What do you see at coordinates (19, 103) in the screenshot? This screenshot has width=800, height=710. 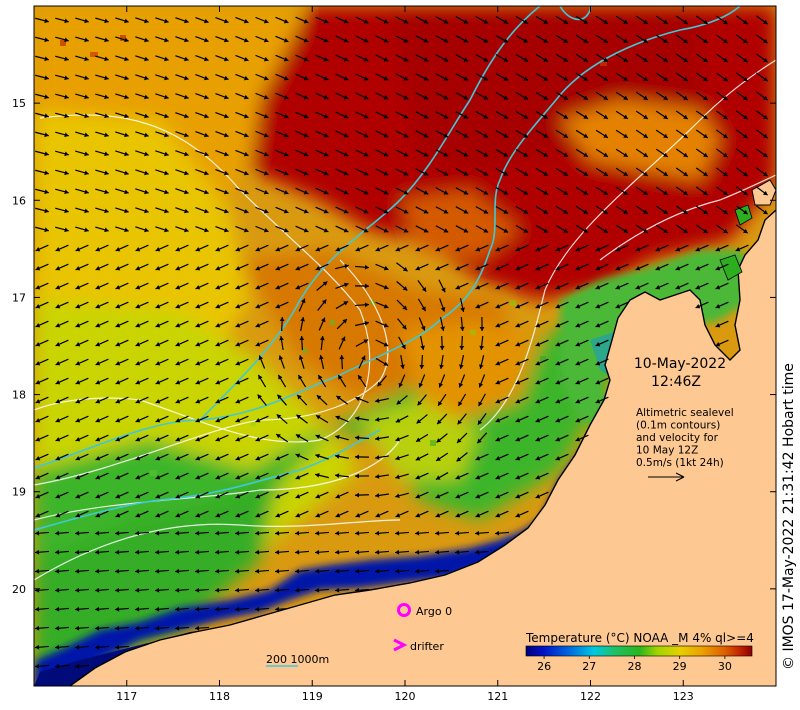 I see `y-tick-label: 15` at bounding box center [19, 103].